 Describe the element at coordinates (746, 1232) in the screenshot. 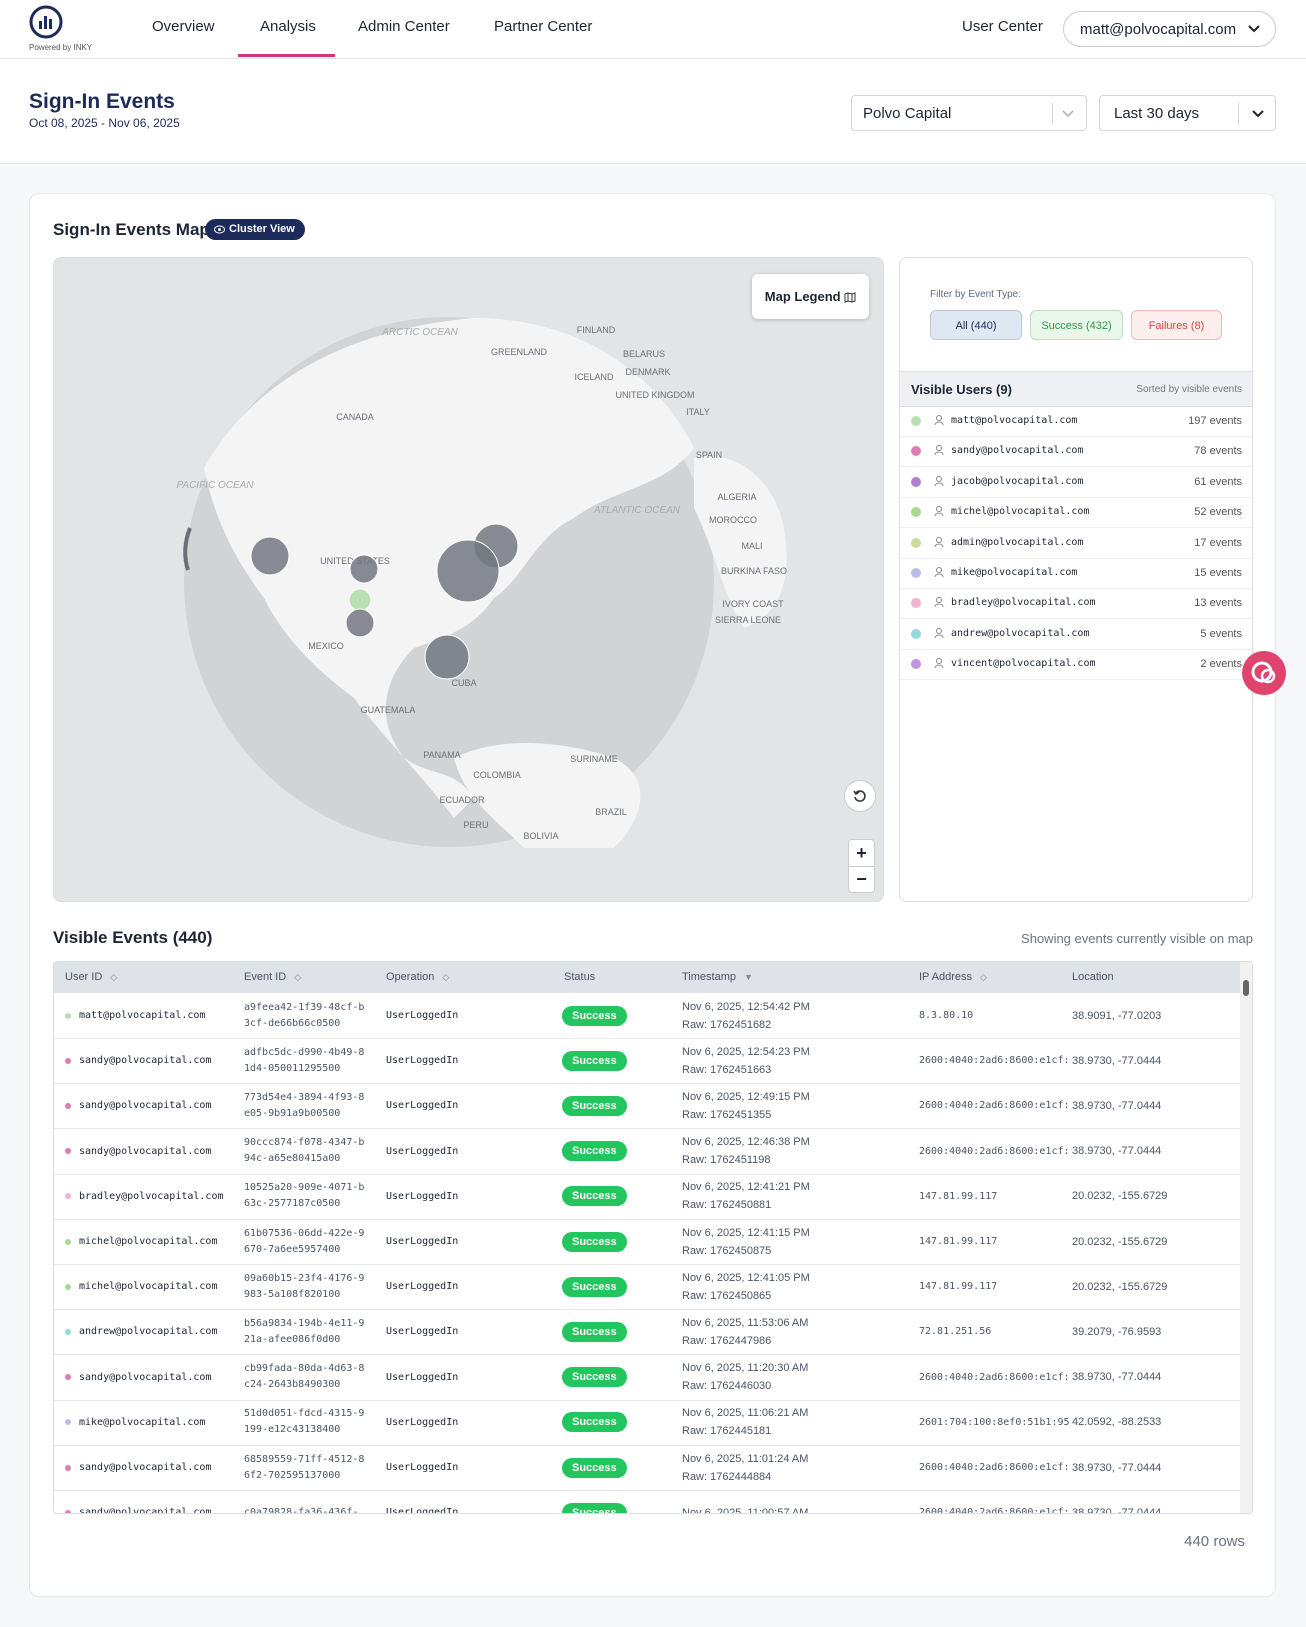

I see `timestamp: Nov 6, 2025, 12:41:15 PM` at that location.